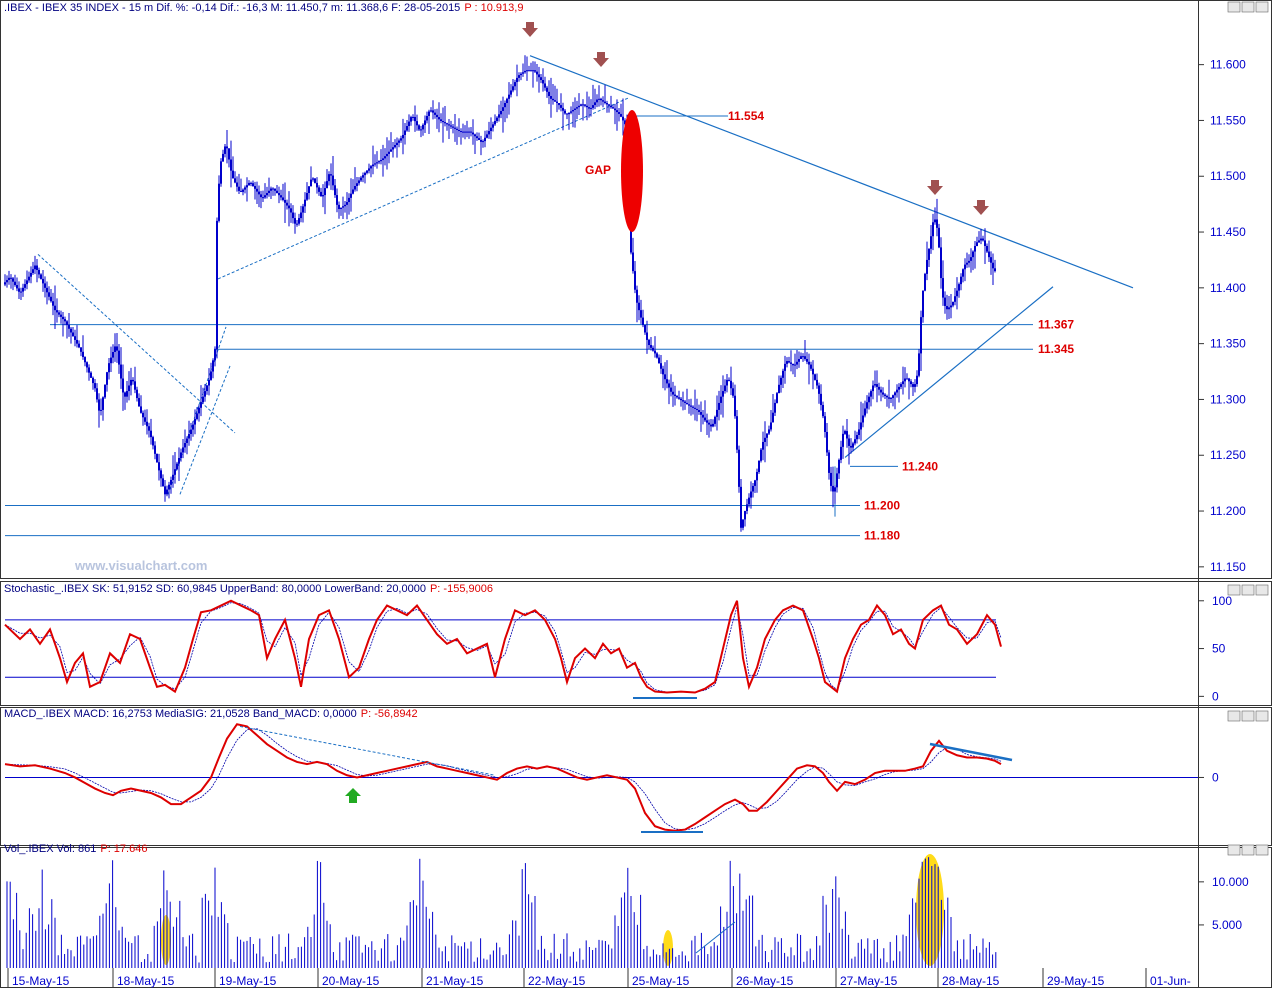  Describe the element at coordinates (1228, 288) in the screenshot. I see `y-tick-label: 11.400` at that location.